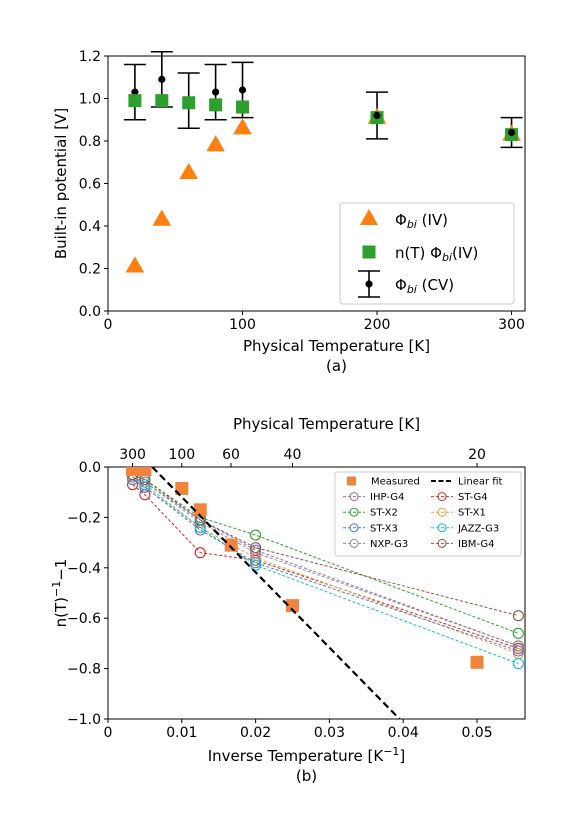 Image resolution: width=578 pixels, height=817 pixels. Describe the element at coordinates (395, 482) in the screenshot. I see `legend-label-measured: Measured` at that location.